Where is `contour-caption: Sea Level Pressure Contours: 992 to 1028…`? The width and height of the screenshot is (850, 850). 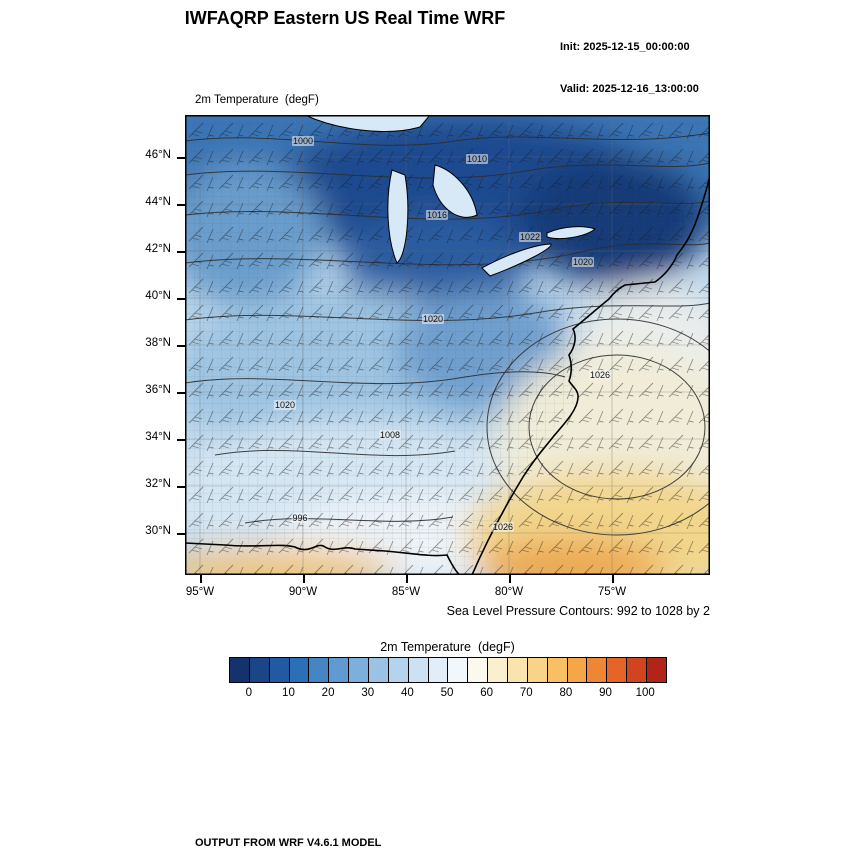
contour-caption: Sea Level Pressure Contours: 992 to 1028… is located at coordinates (578, 611).